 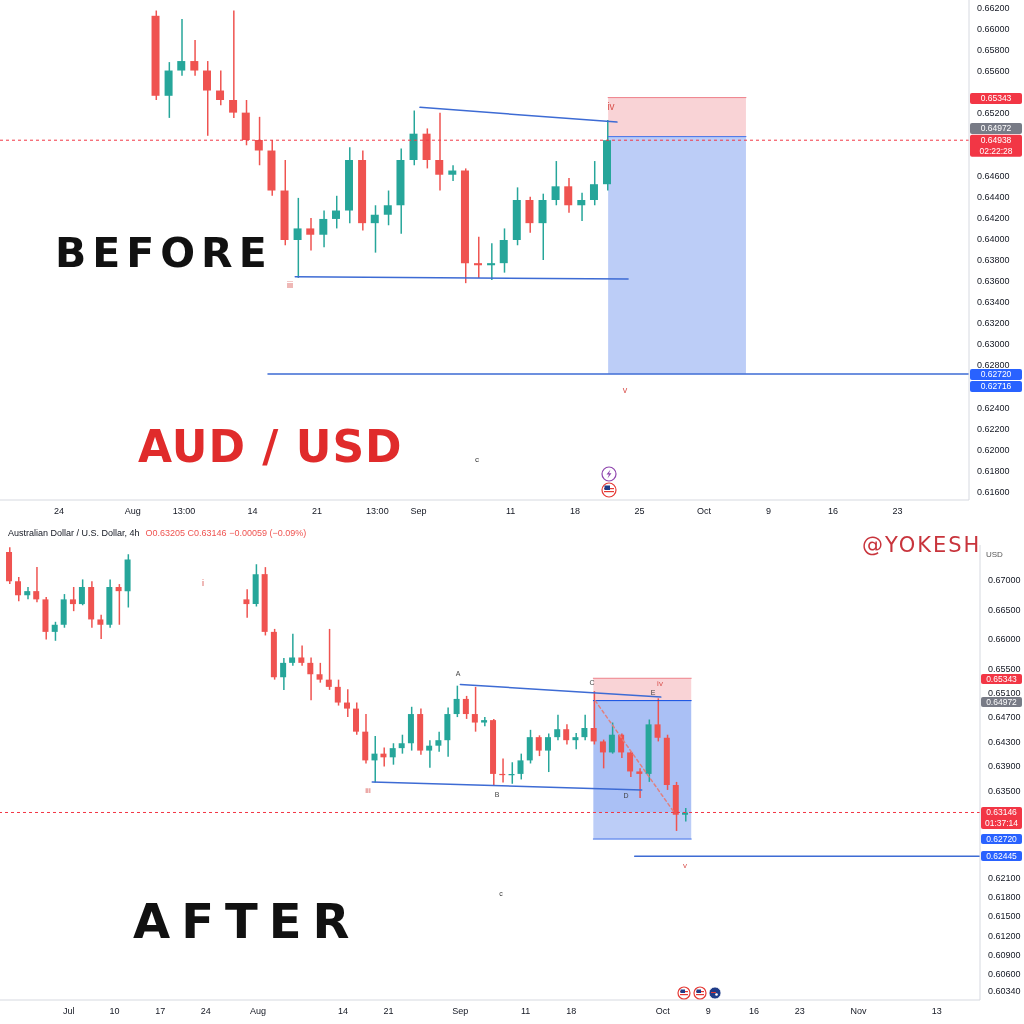 I want to click on text: 0.62716, so click(x=996, y=386).